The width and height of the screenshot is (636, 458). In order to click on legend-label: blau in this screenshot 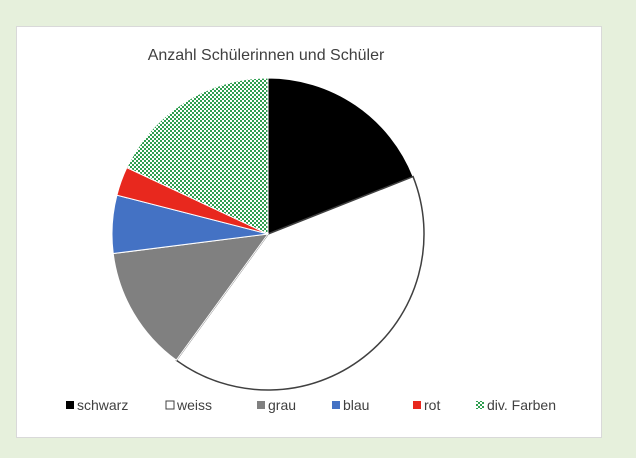, I will do `click(356, 405)`.